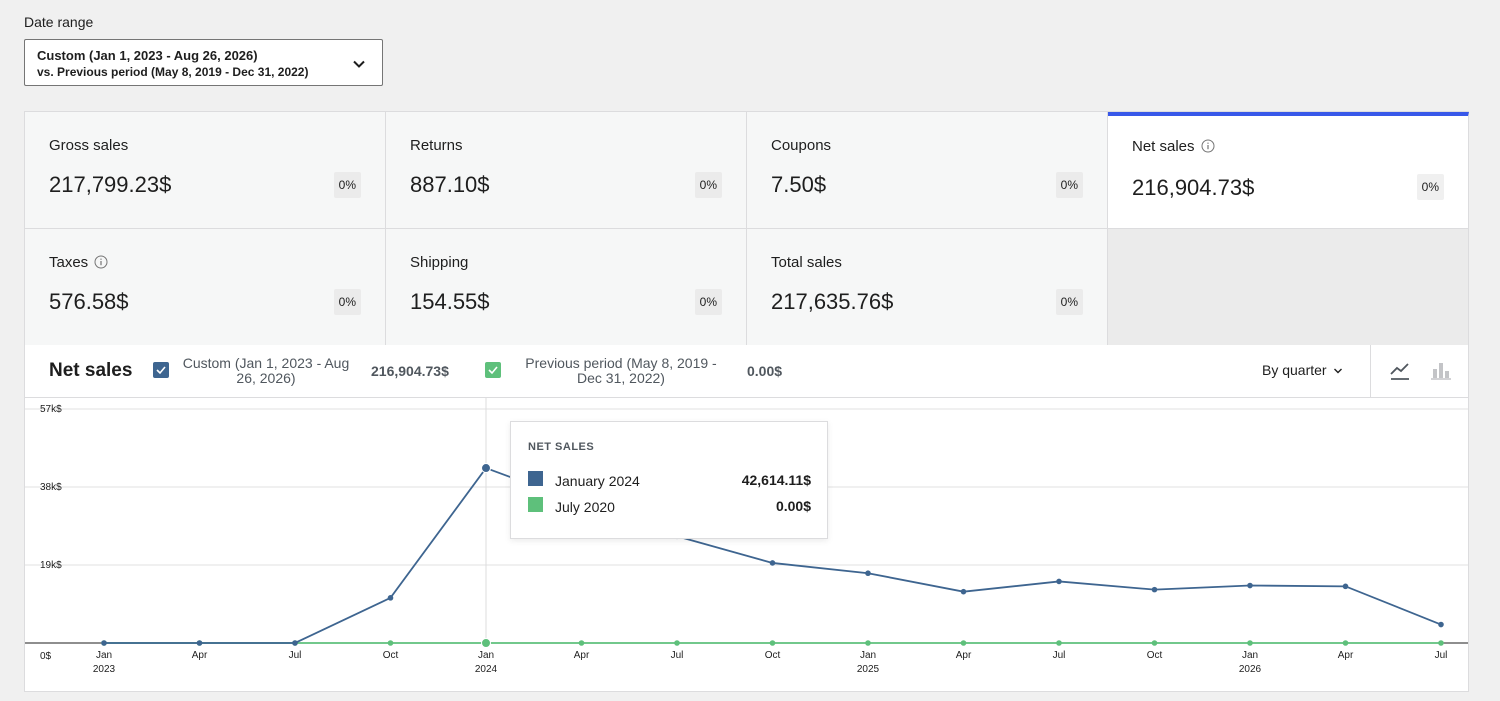 Image resolution: width=1500 pixels, height=701 pixels. What do you see at coordinates (765, 371) in the screenshot?
I see `previous-series-total: 0.00$` at bounding box center [765, 371].